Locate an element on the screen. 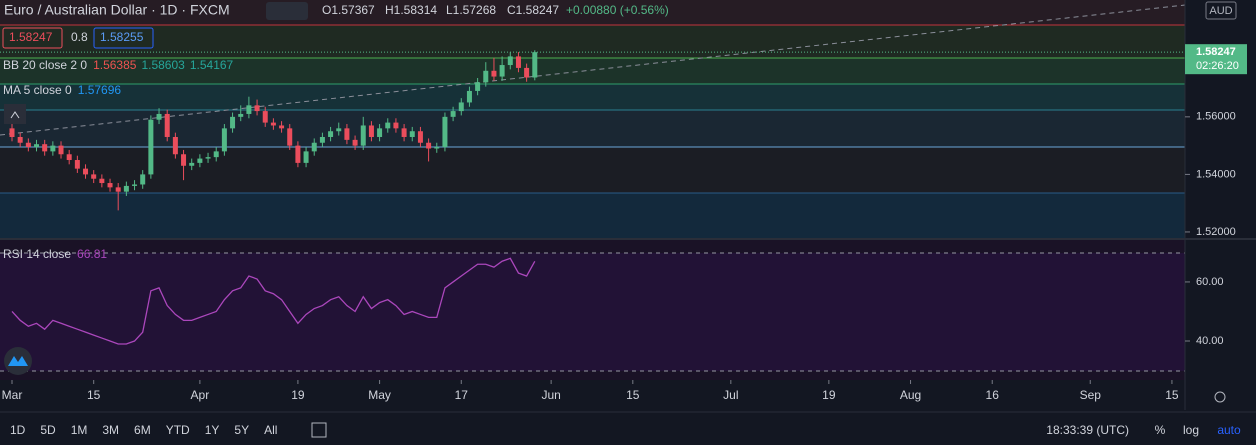 The width and height of the screenshot is (1256, 445). indicator-value: 1.56385 is located at coordinates (115, 65).